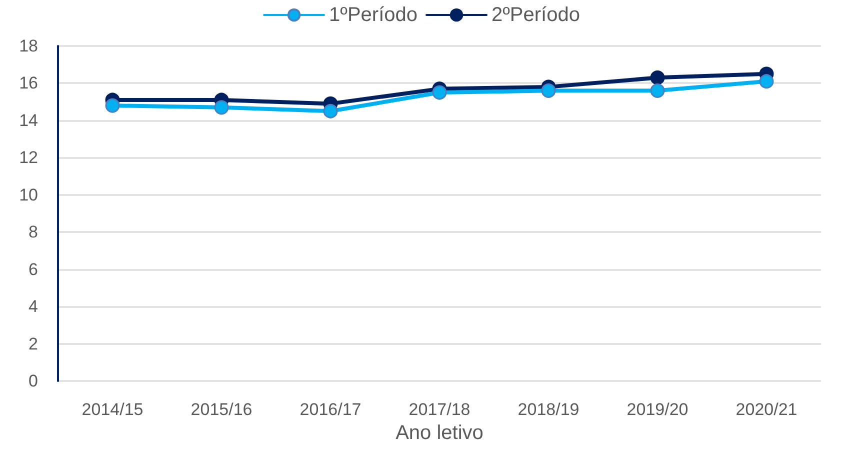 This screenshot has width=843, height=462. I want to click on y-tick-label: 10, so click(28, 194).